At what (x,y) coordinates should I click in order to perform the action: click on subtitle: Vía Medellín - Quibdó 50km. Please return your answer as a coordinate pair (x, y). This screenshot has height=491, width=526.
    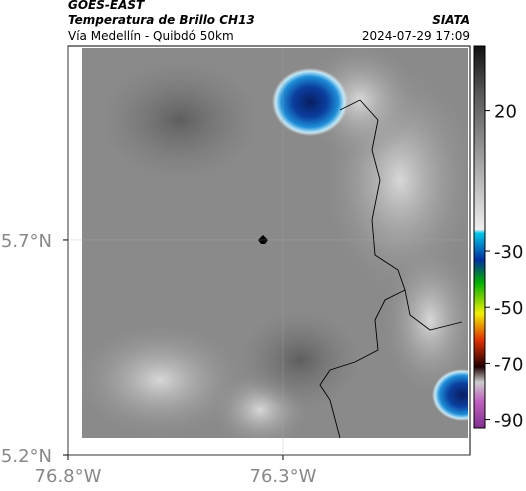
    Looking at the image, I should click on (151, 36).